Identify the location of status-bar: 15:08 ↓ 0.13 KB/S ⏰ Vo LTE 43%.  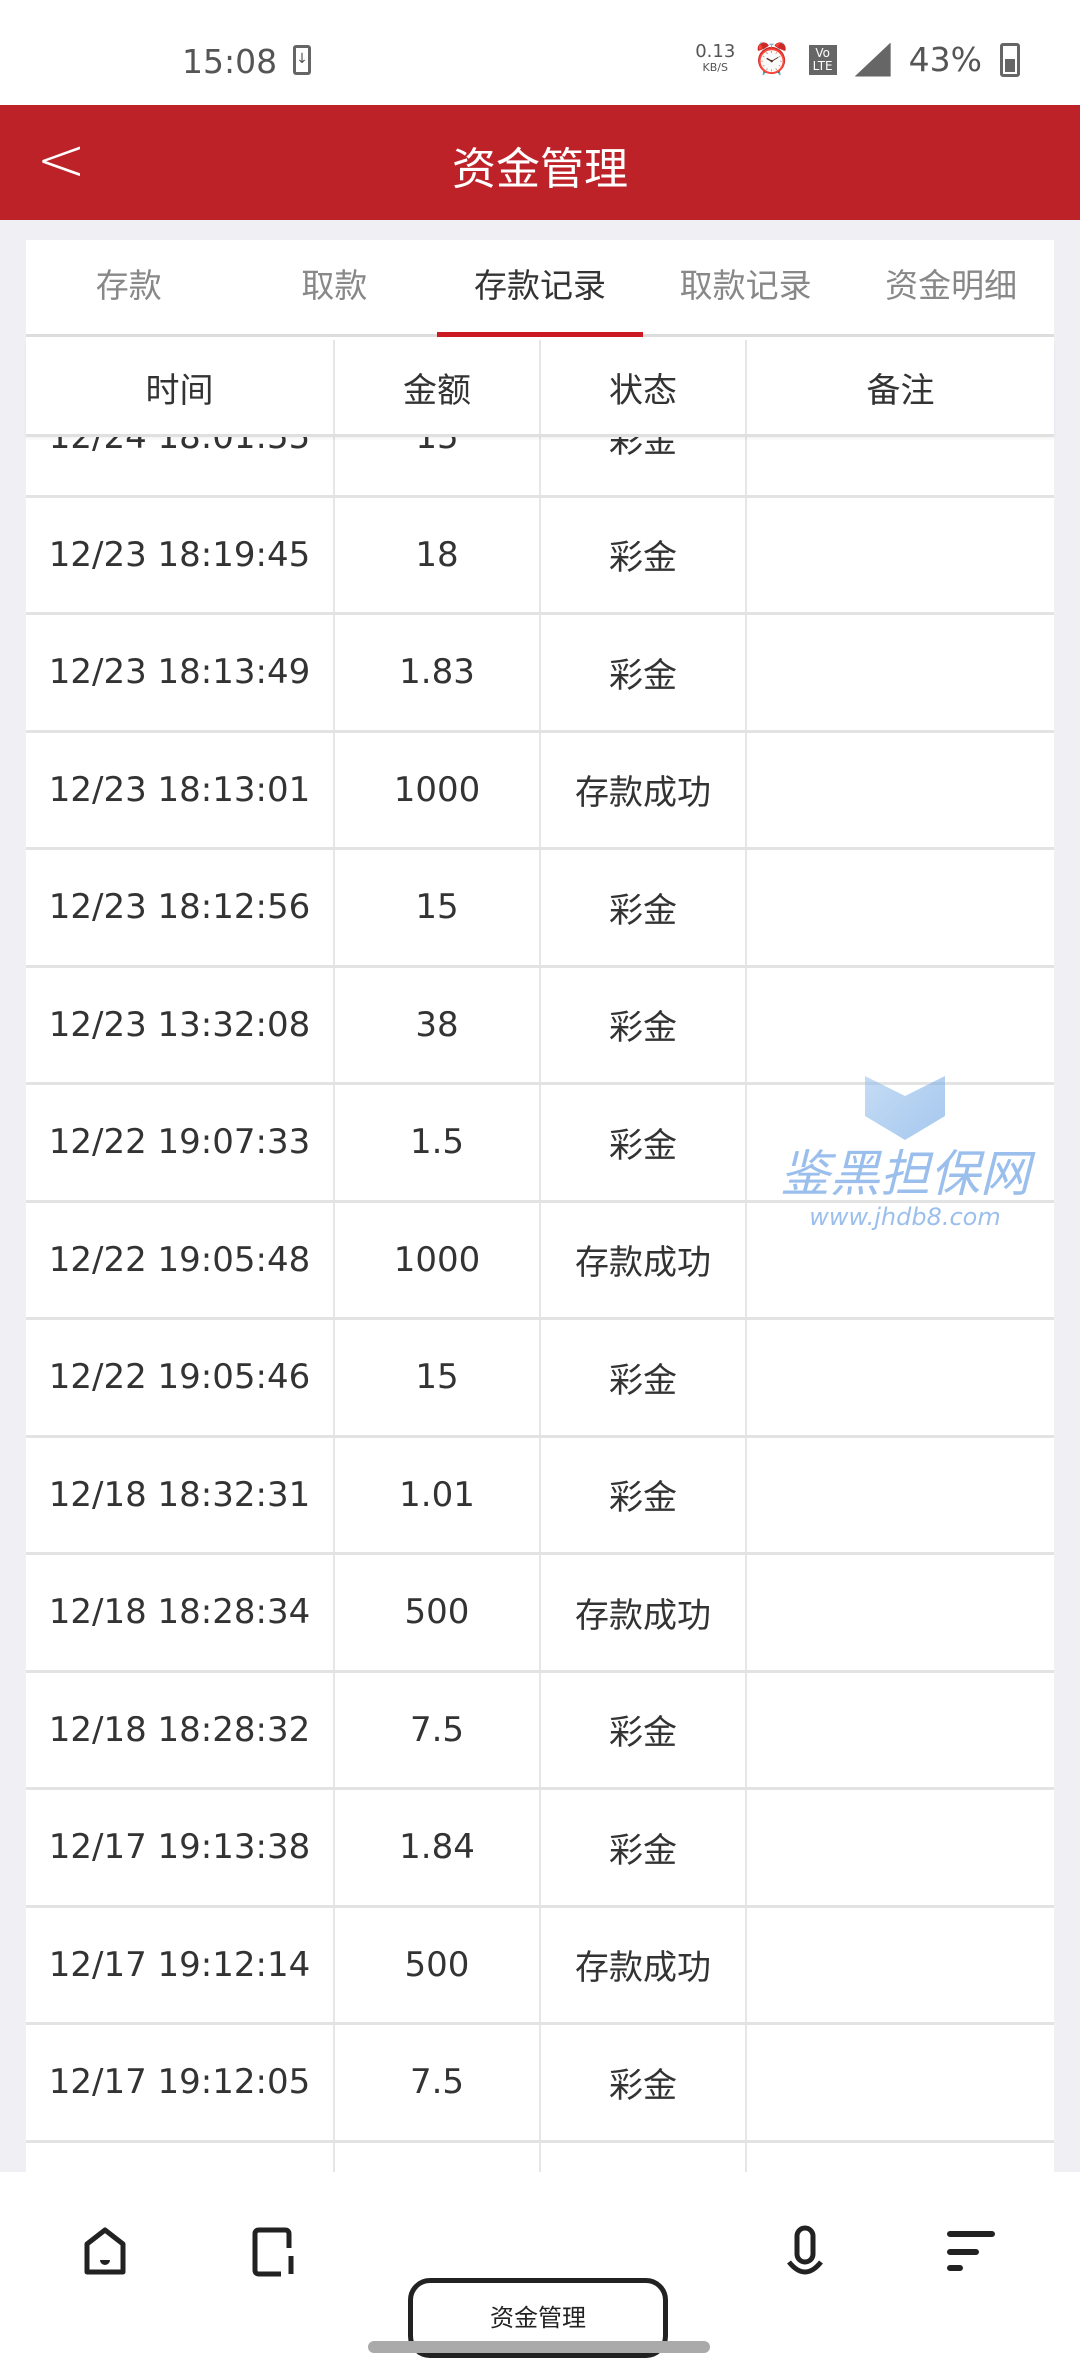
(540, 52).